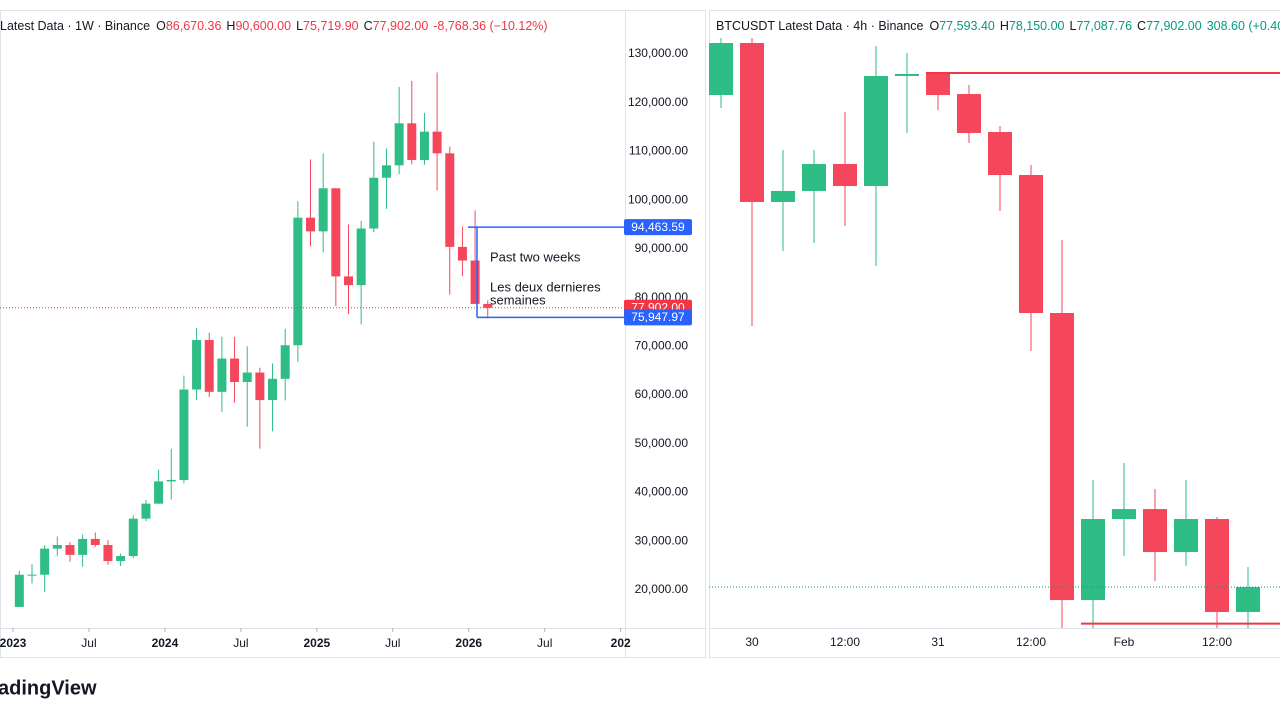 This screenshot has width=1280, height=720. Describe the element at coordinates (662, 443) in the screenshot. I see `y-tick-label: 50,000.00` at that location.